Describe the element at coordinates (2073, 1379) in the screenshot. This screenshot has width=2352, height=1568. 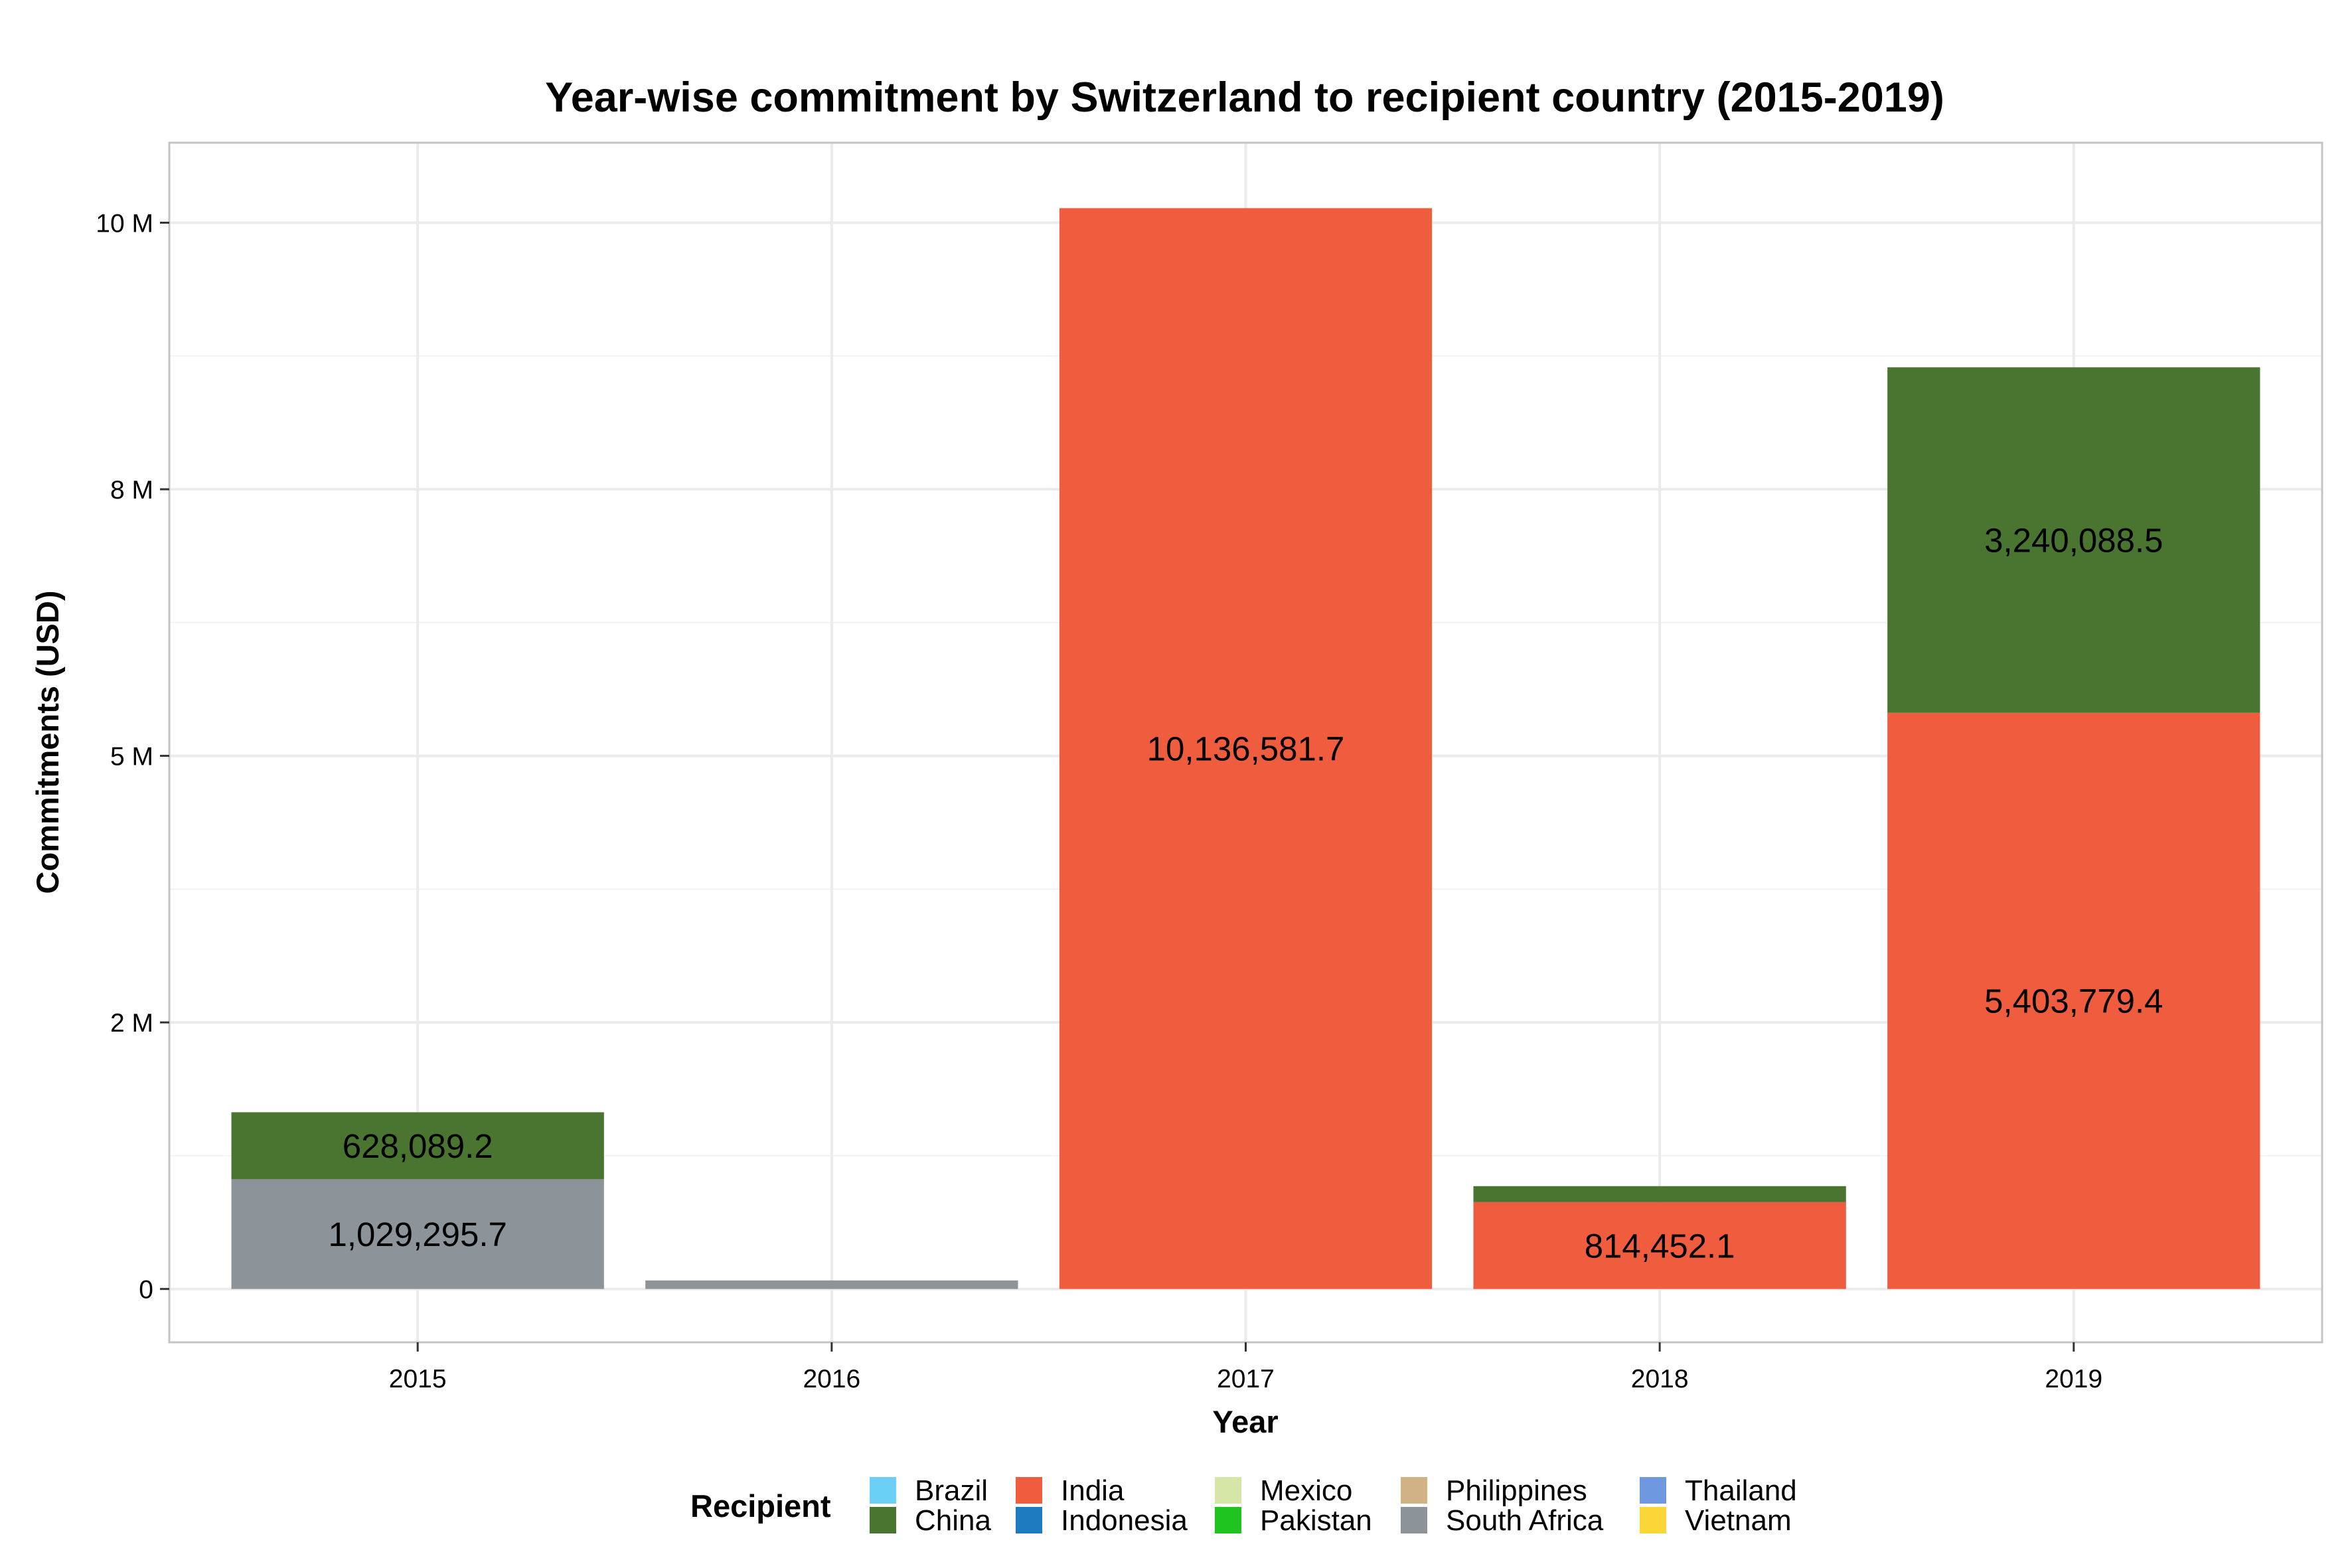
I see `x-tick-label: 2019` at that location.